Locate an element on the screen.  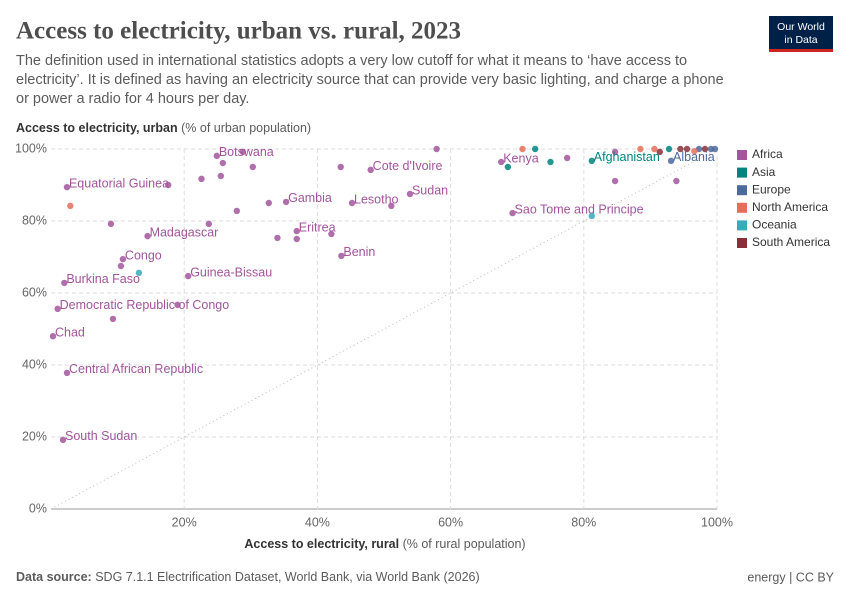
point-label: Benin is located at coordinates (359, 252).